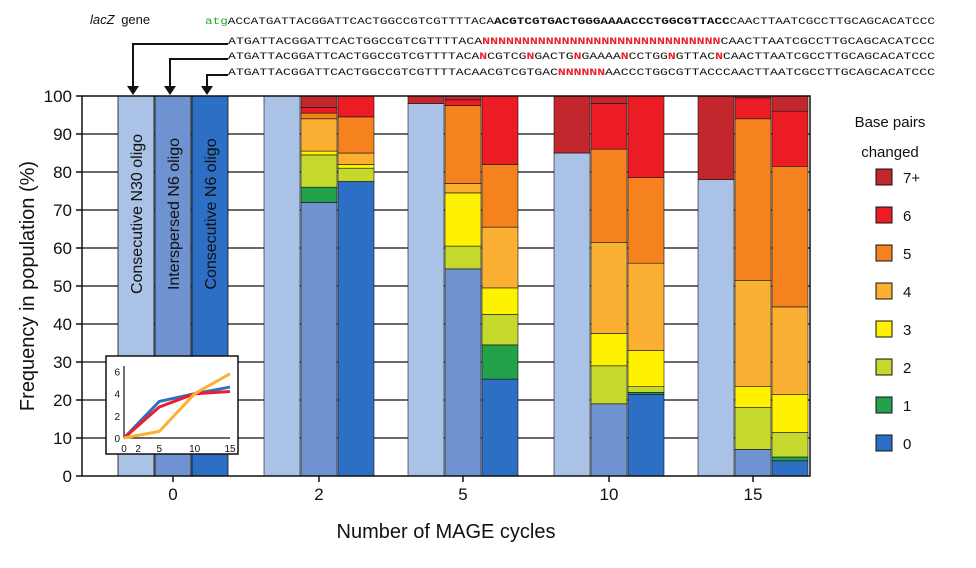 This screenshot has height=568, width=976. What do you see at coordinates (572, 124) in the screenshot?
I see `bar-segment-10-0-7+` at bounding box center [572, 124].